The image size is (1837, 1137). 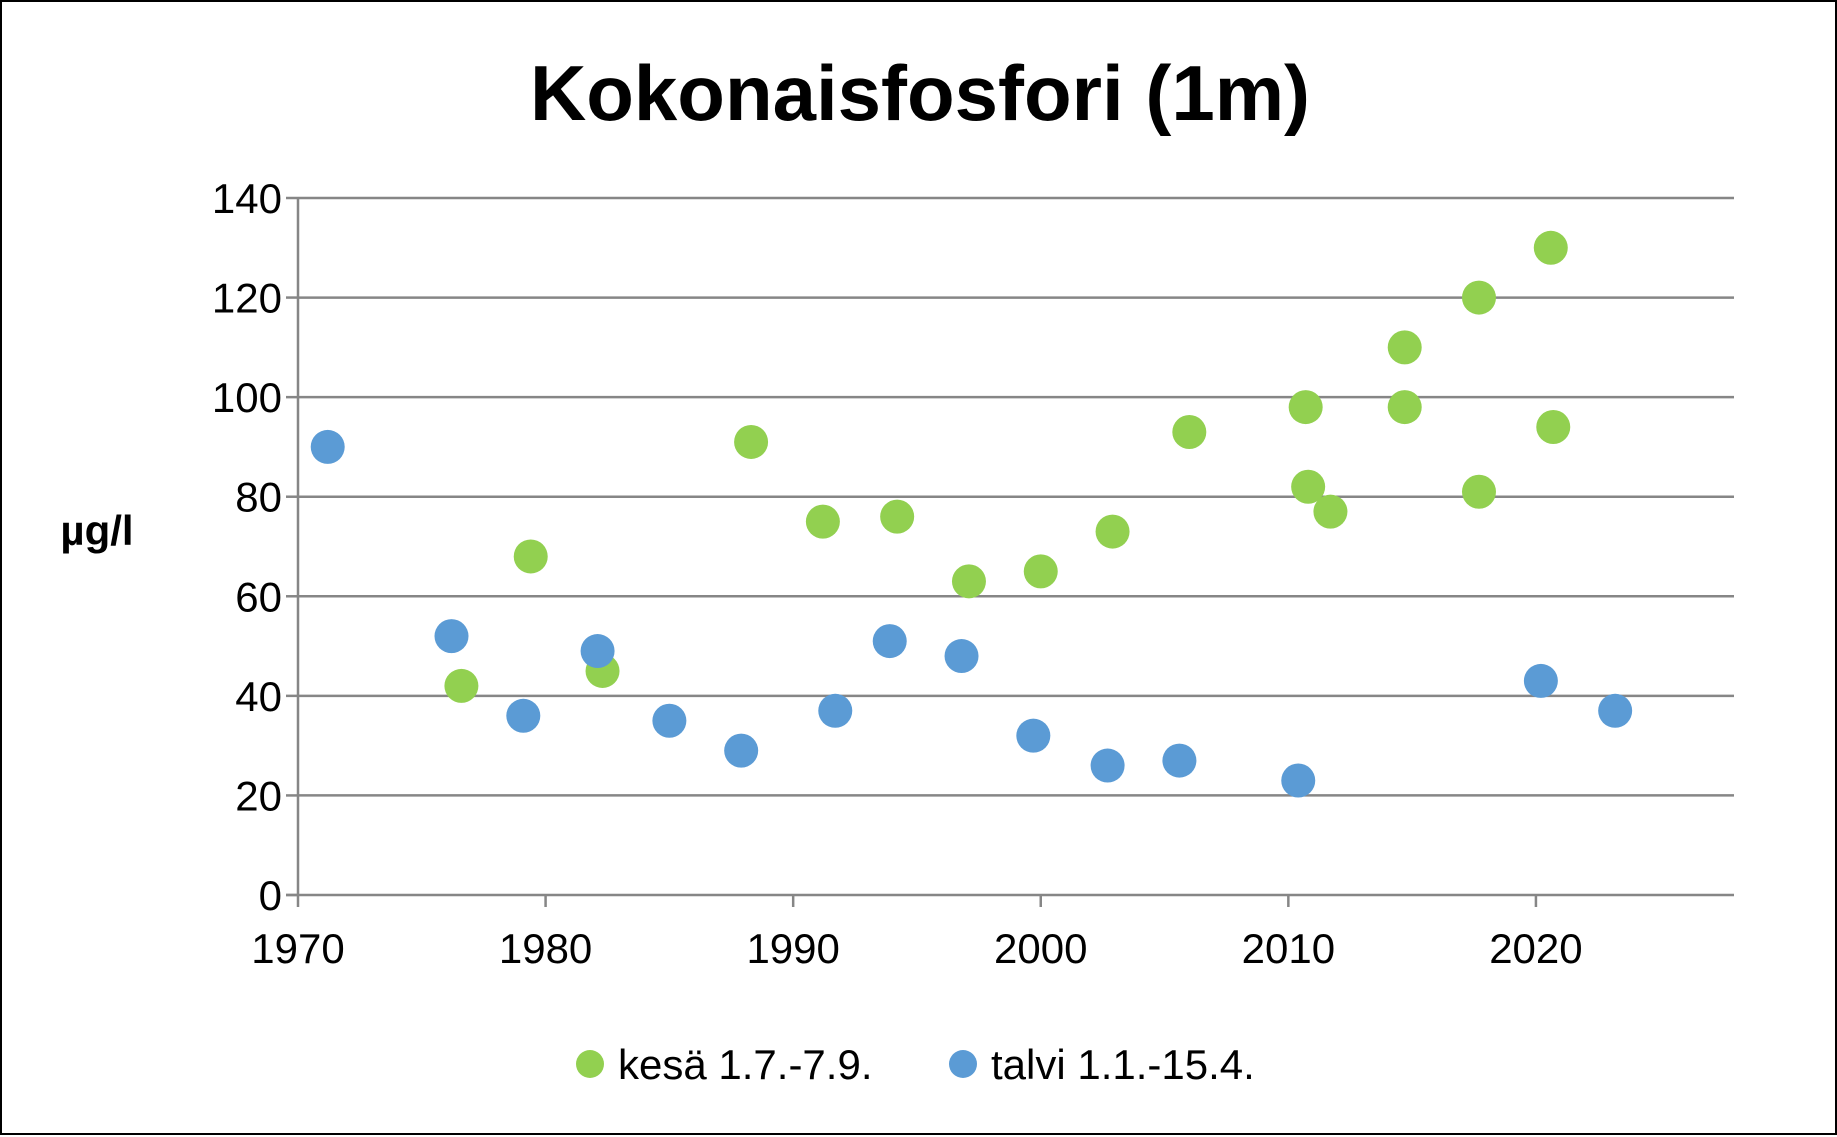 What do you see at coordinates (297, 948) in the screenshot?
I see `x-tick-label-1970: 1970` at bounding box center [297, 948].